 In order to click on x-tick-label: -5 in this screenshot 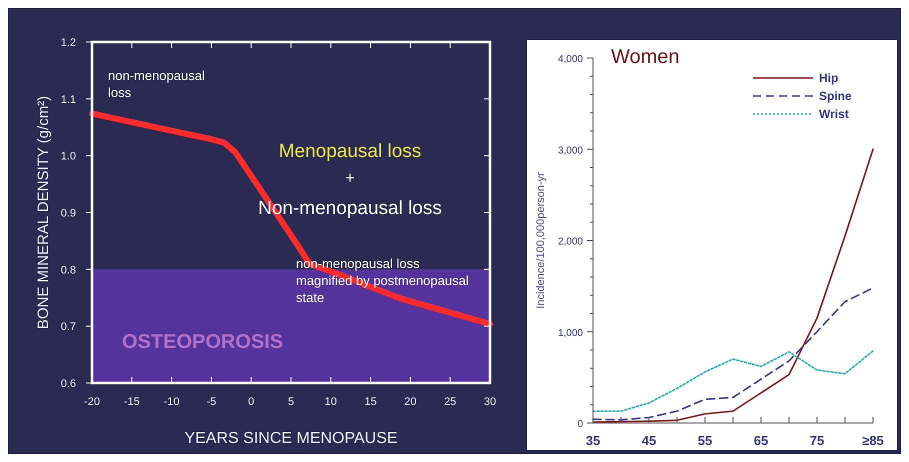, I will do `click(211, 402)`.